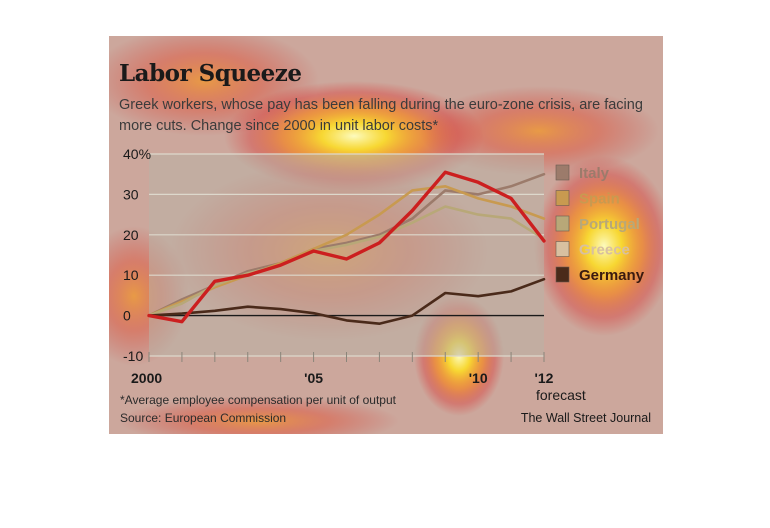 This screenshot has height=528, width=770. I want to click on legend-label-italy: Italy, so click(594, 173).